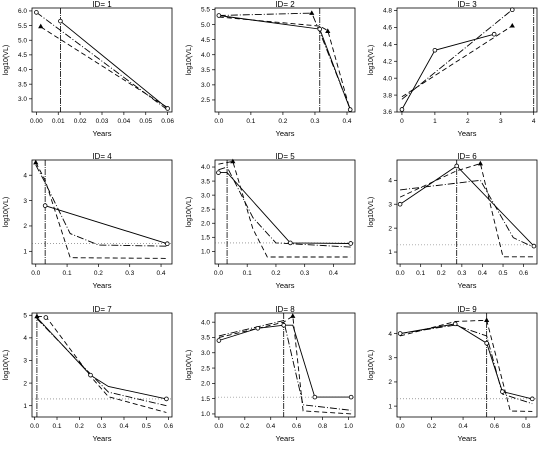 This screenshot has width=550, height=460. What do you see at coordinates (102, 4) in the screenshot?
I see `panel-title: ID= 1` at bounding box center [102, 4].